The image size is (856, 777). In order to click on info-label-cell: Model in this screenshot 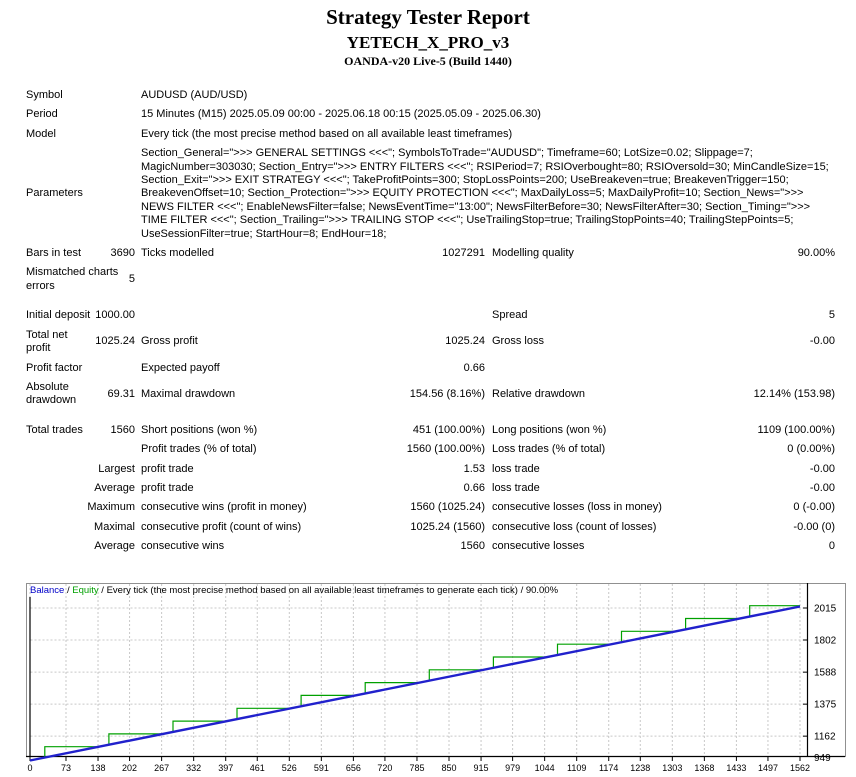, I will do `click(80, 134)`.